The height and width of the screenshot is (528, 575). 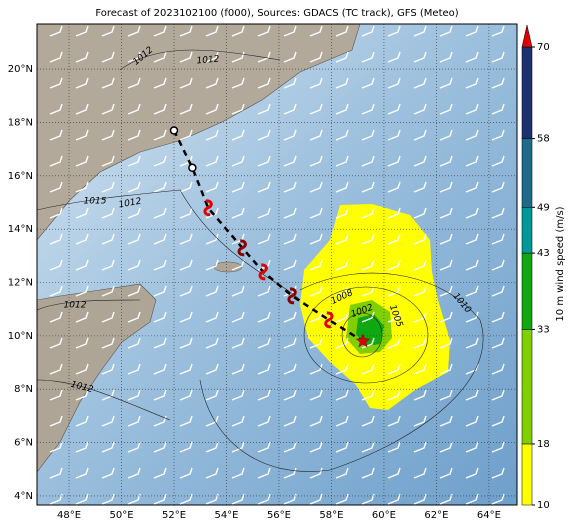 What do you see at coordinates (543, 329) in the screenshot?
I see `colorbar-tick-label: 33` at bounding box center [543, 329].